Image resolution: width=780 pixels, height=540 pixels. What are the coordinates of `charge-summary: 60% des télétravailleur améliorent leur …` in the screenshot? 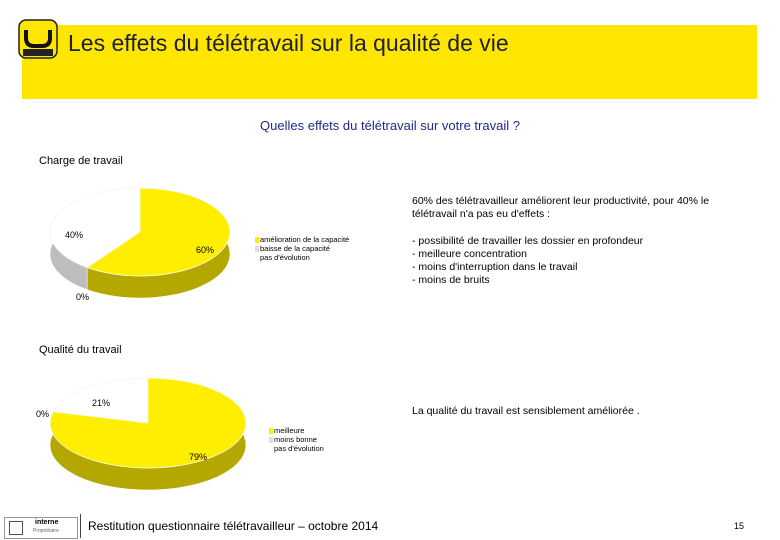 It's located at (561, 207).